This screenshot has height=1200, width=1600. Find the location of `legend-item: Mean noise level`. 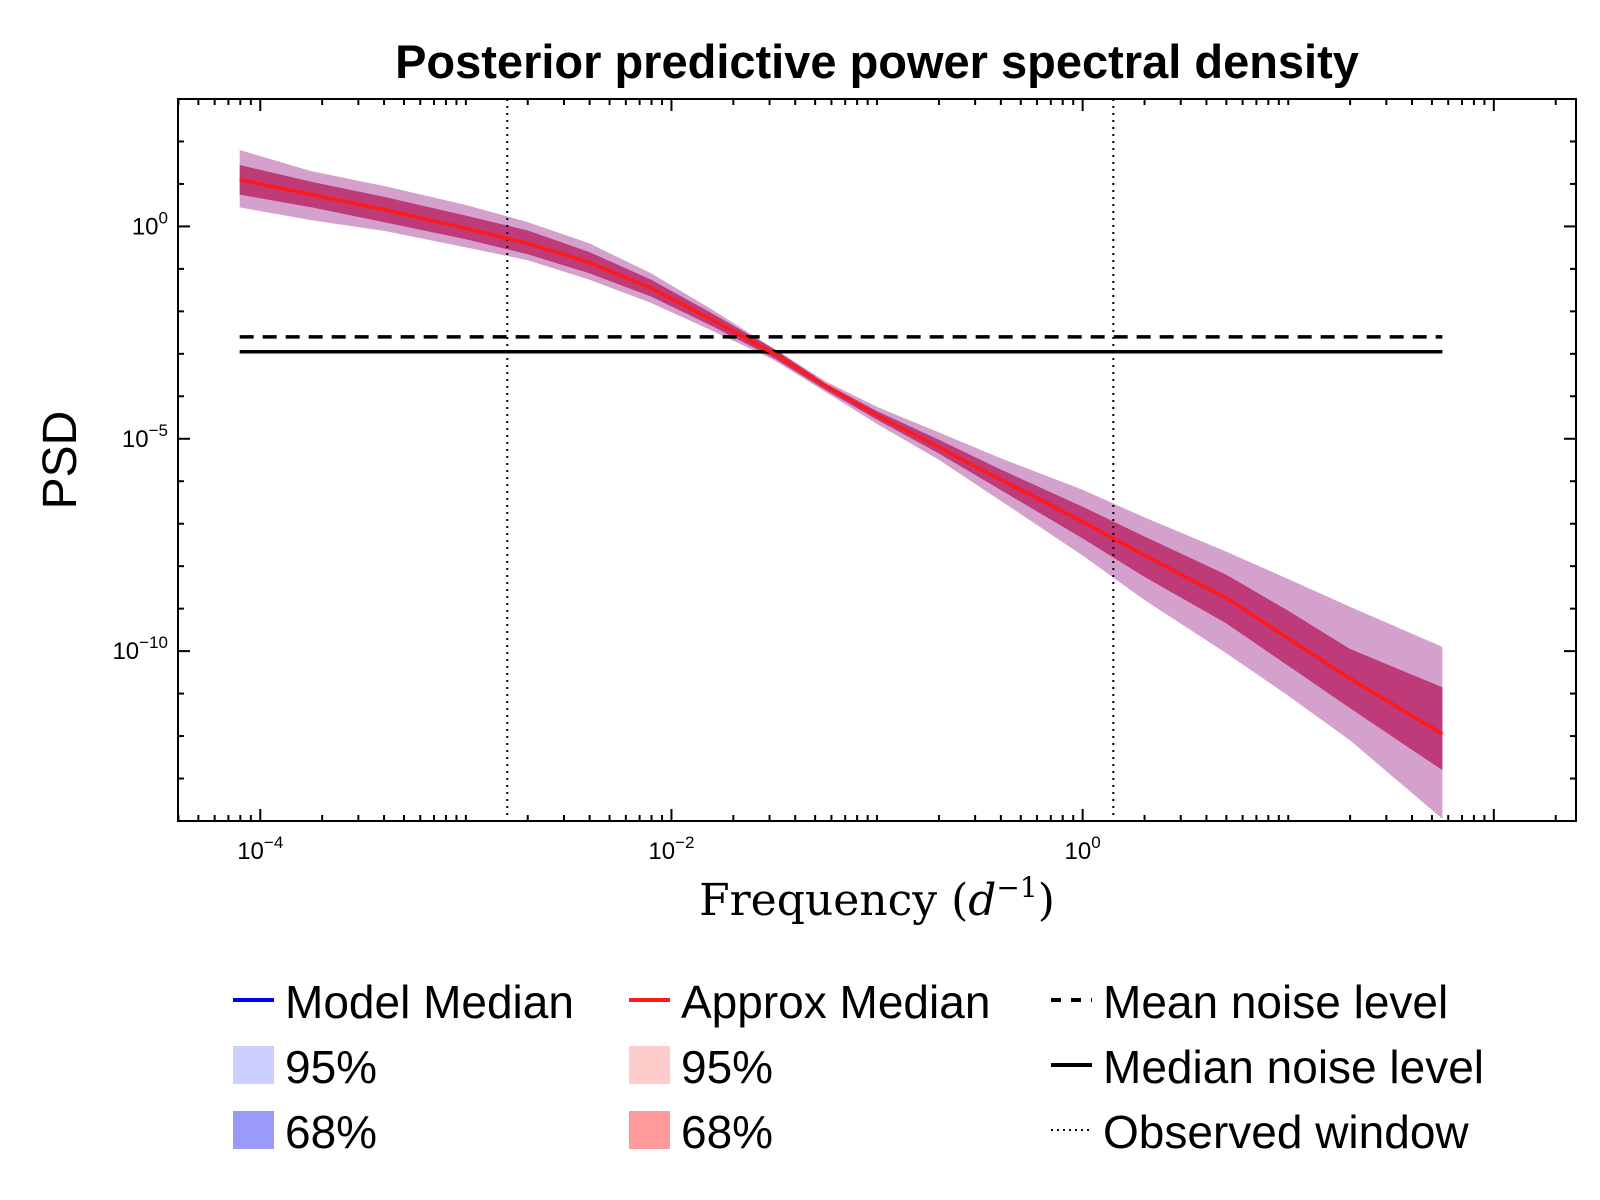

legend-item: Mean noise level is located at coordinates (1249, 1002).